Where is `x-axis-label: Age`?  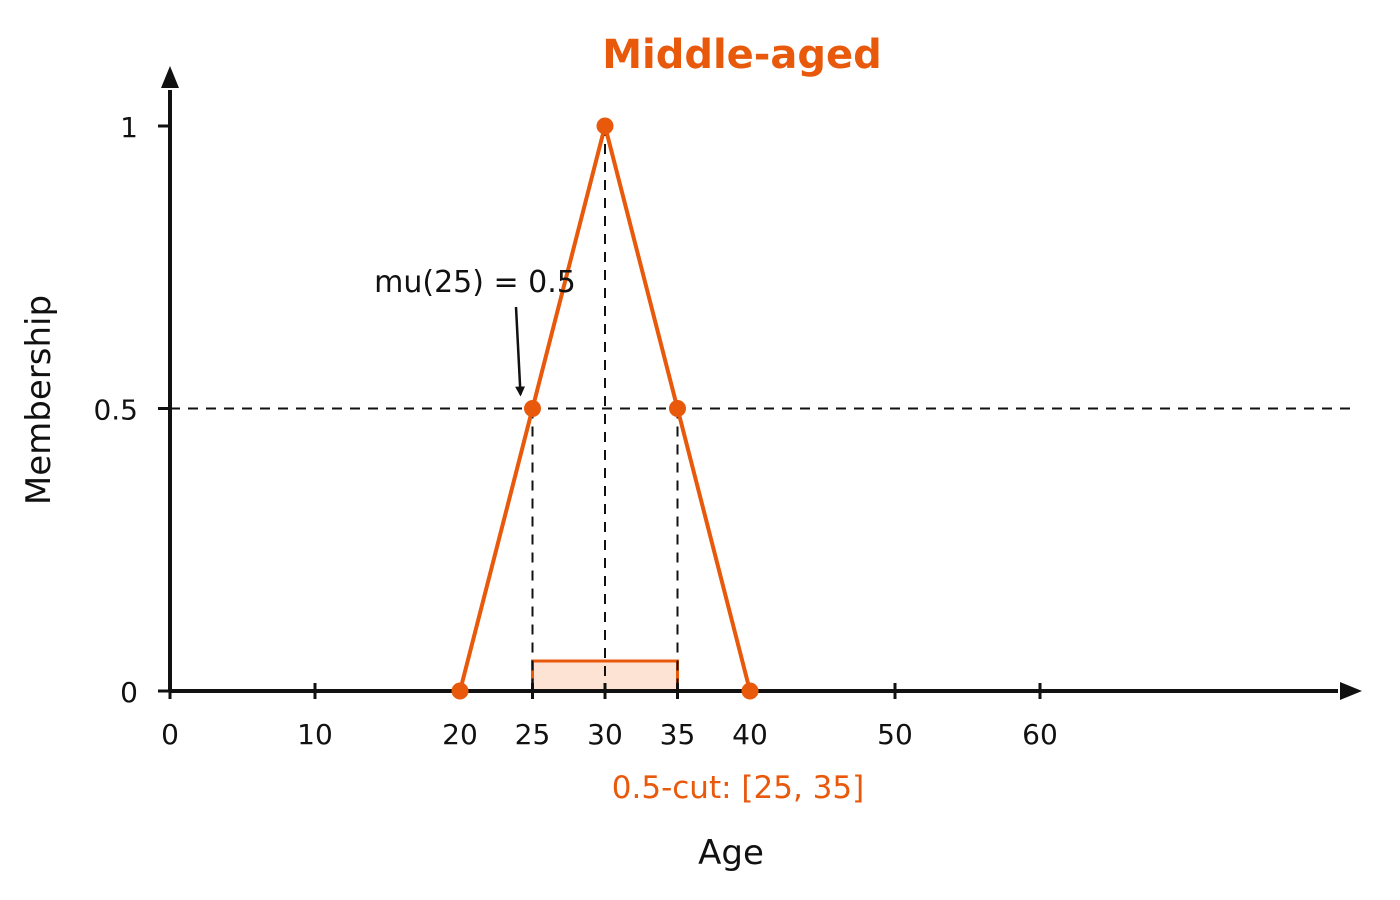 x-axis-label: Age is located at coordinates (731, 853).